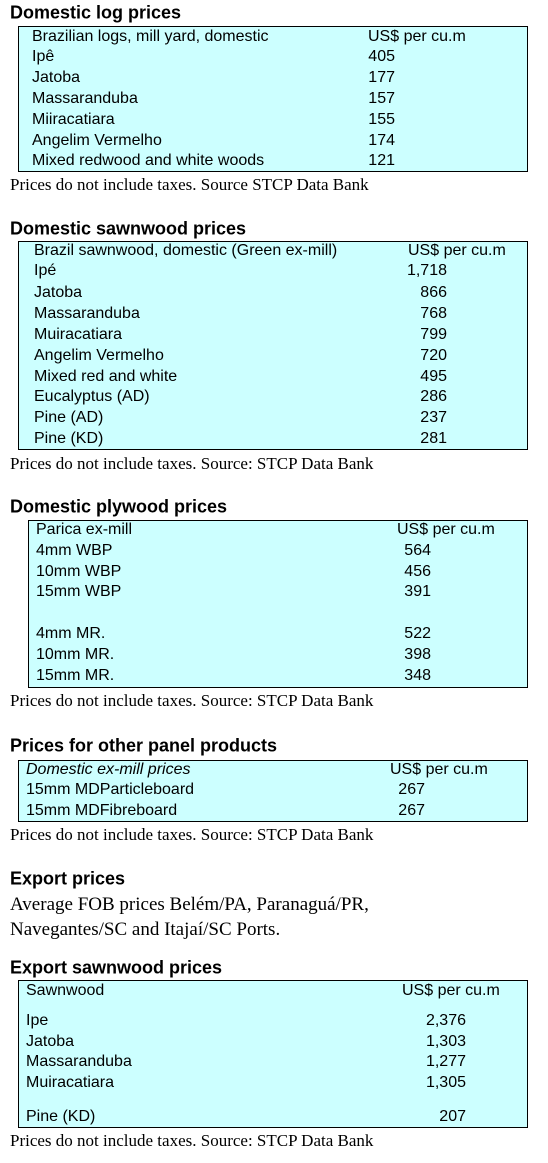 This screenshot has height=1163, width=548. What do you see at coordinates (433, 376) in the screenshot?
I see `row-value: 495` at bounding box center [433, 376].